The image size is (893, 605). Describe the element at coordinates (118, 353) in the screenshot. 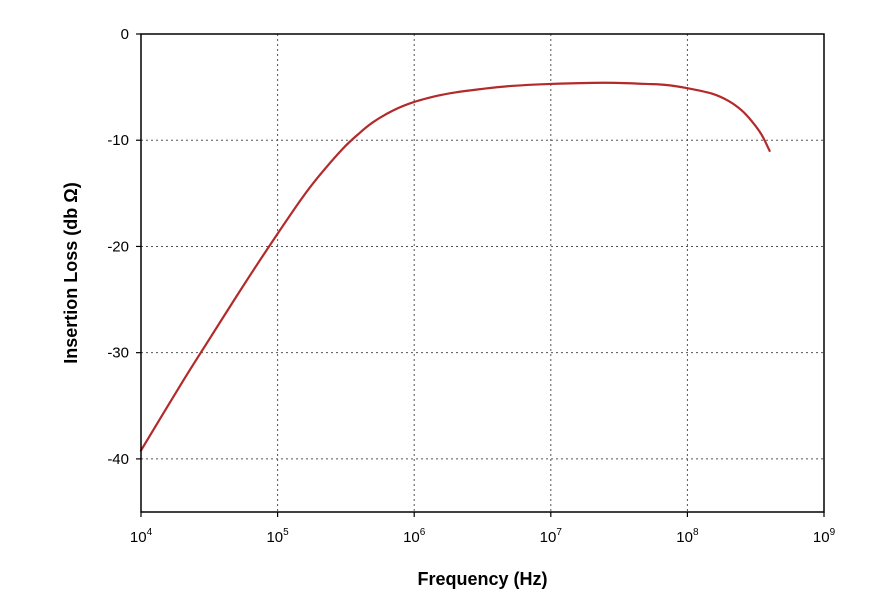

I see `y-tick-label: -30` at that location.